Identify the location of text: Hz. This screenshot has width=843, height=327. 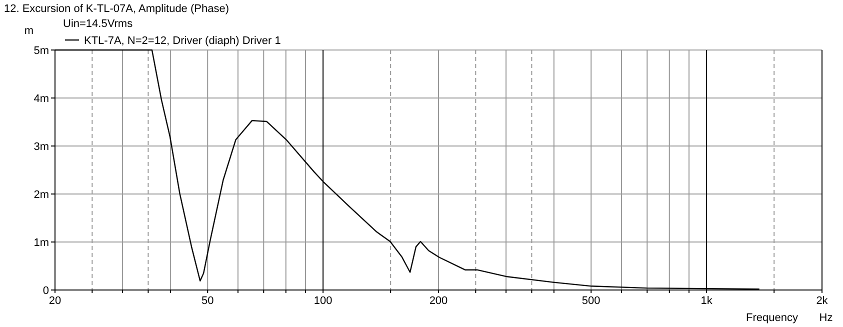
(826, 318).